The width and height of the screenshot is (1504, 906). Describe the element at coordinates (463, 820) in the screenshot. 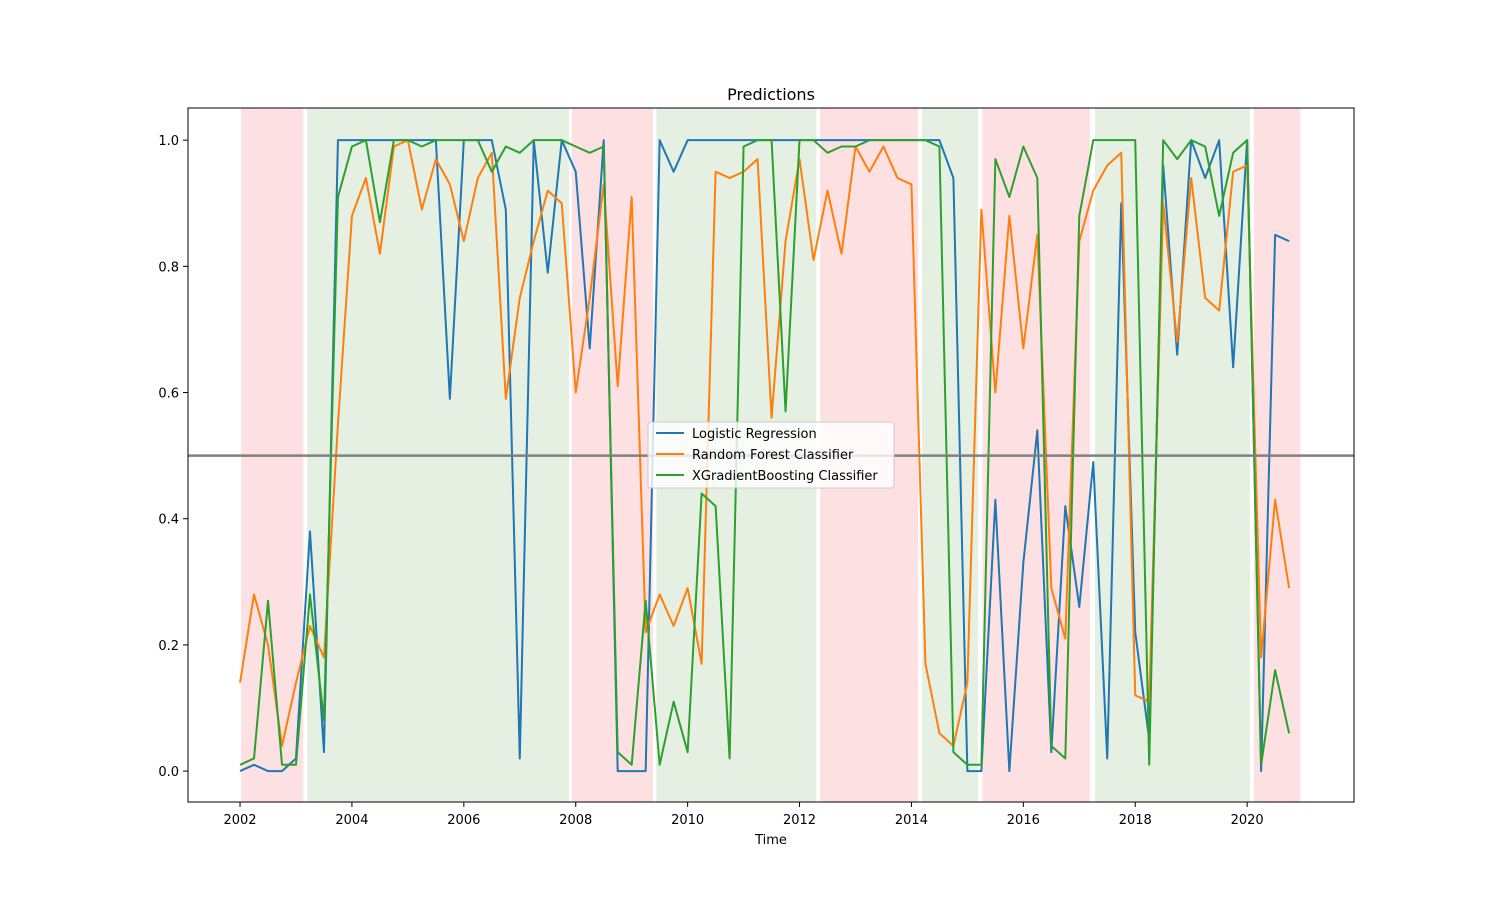

I see `x-tick-label: 2006` at that location.